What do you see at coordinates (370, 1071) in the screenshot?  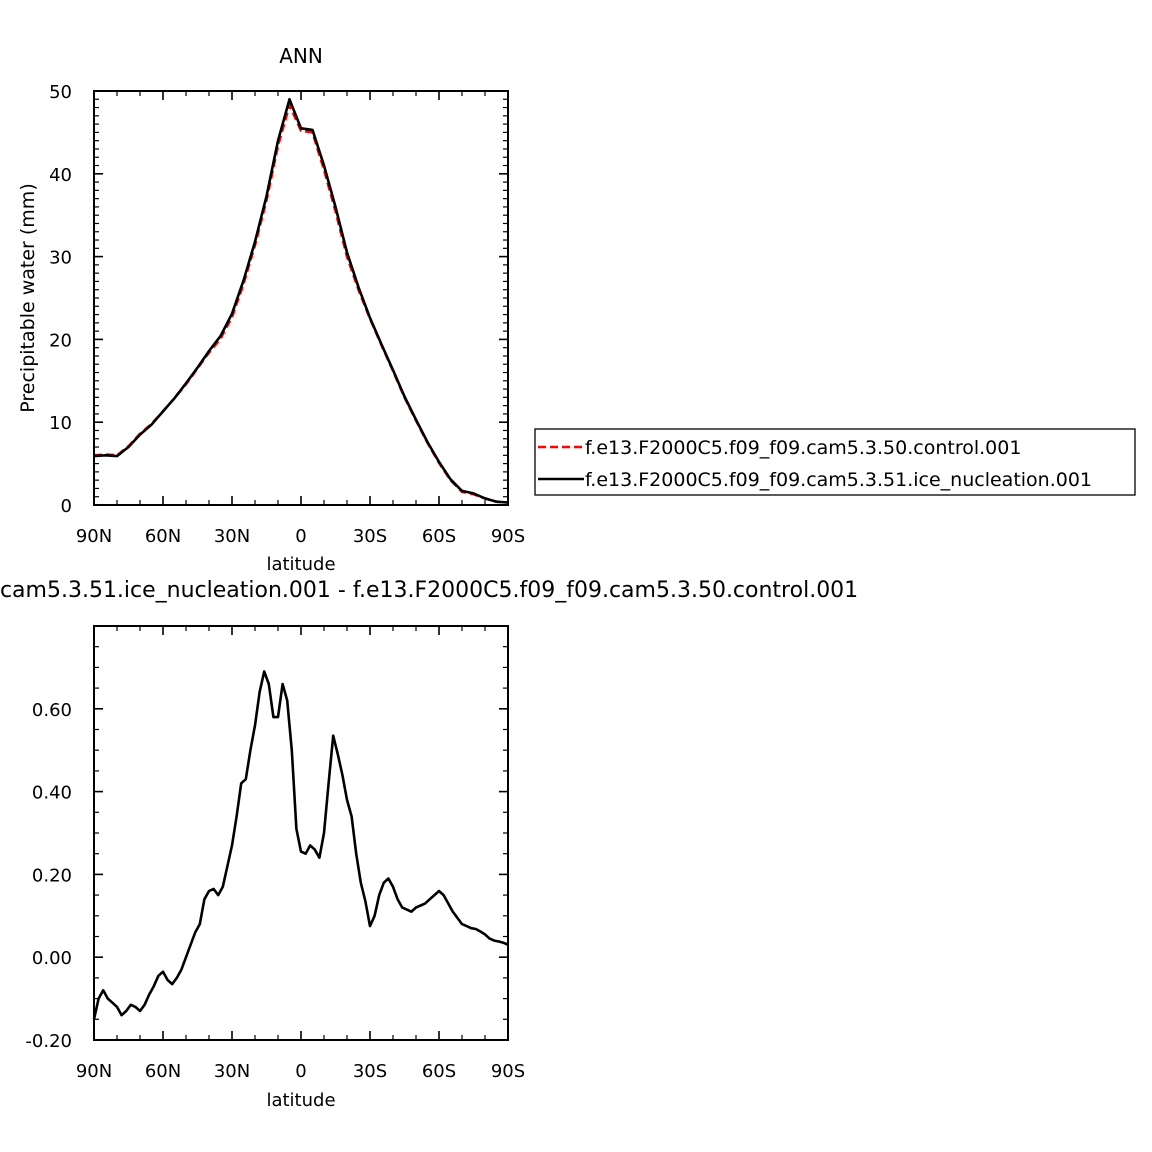 I see `bottom-x-tick-label: 30S` at bounding box center [370, 1071].